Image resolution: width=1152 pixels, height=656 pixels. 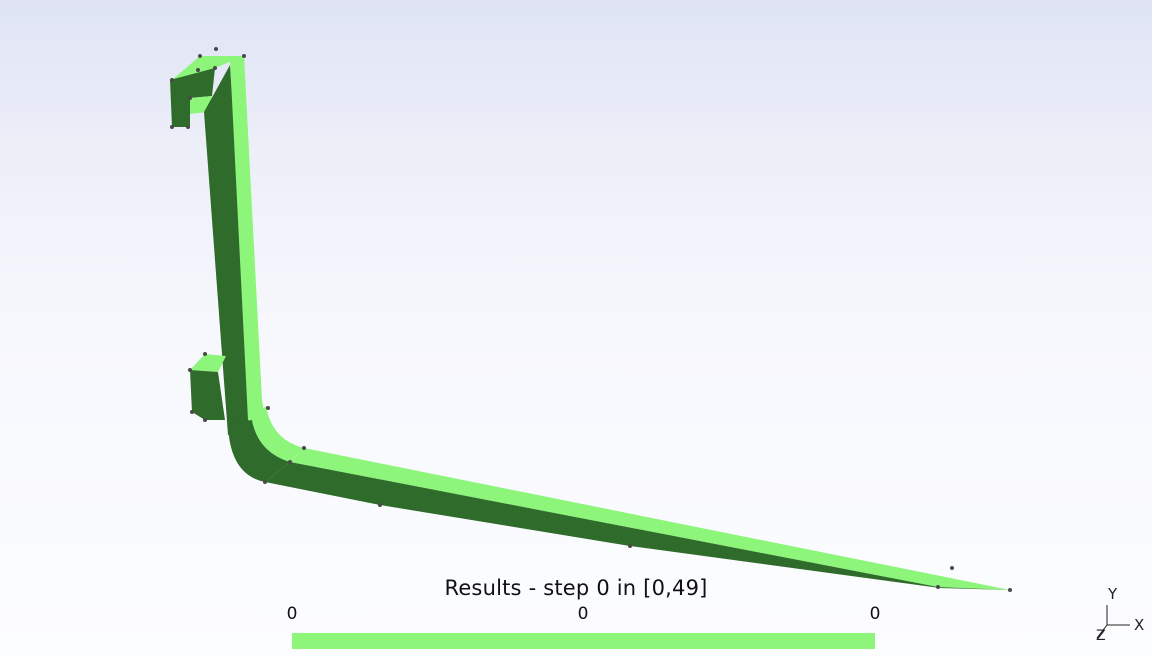 I want to click on legend-color-bar, so click(x=583, y=641).